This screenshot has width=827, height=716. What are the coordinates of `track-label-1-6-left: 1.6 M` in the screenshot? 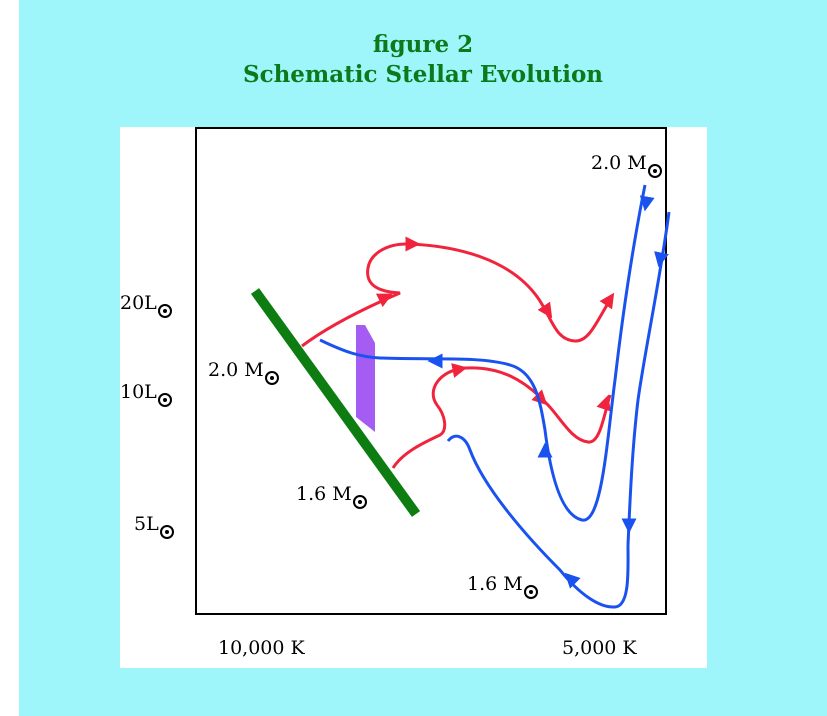 It's located at (331, 496).